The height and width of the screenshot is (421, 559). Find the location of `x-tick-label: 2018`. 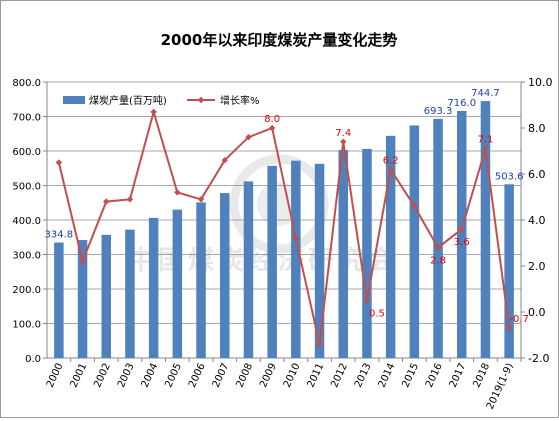

x-tick-label: 2018 is located at coordinates (481, 376).